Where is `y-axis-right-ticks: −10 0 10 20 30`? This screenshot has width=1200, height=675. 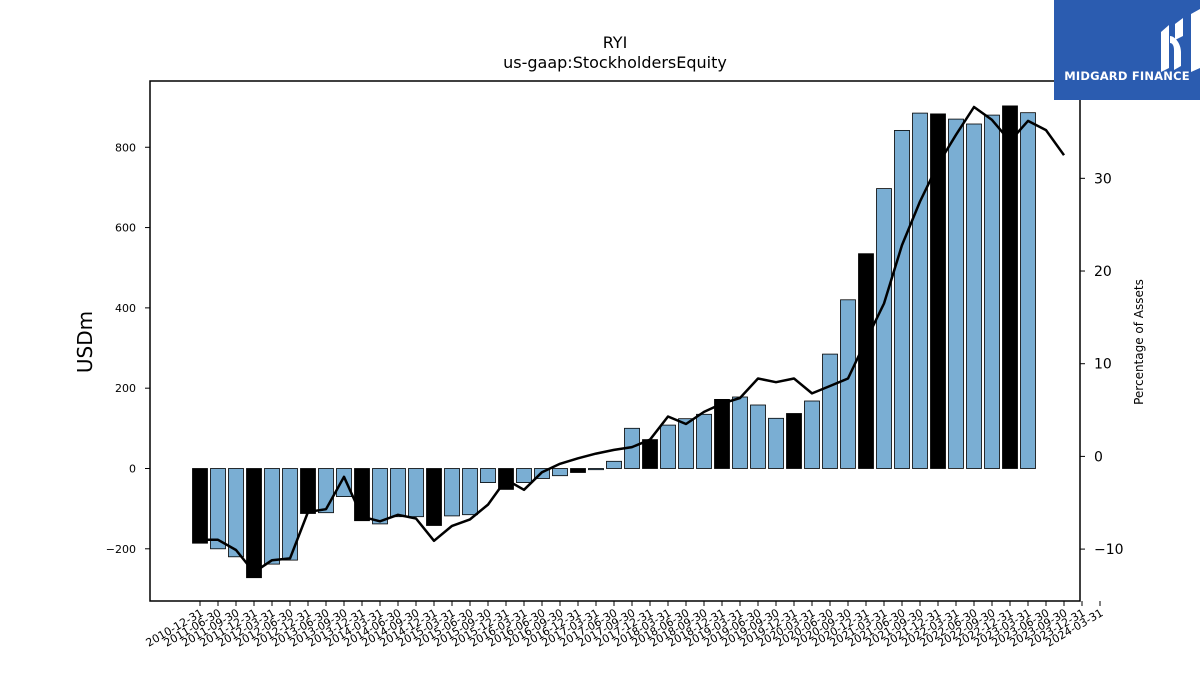 y-axis-right-ticks: −10 0 10 20 30 is located at coordinates (1102, 364).